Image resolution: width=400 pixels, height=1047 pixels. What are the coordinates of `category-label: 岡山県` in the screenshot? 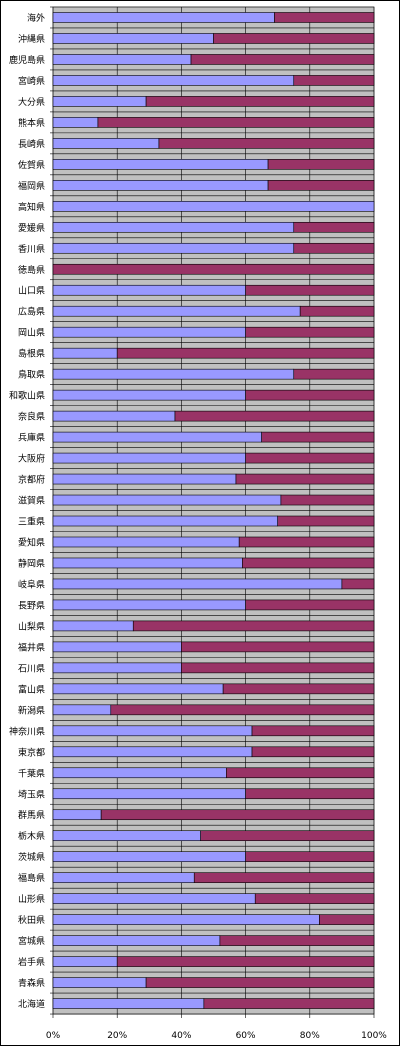 It's located at (31, 333).